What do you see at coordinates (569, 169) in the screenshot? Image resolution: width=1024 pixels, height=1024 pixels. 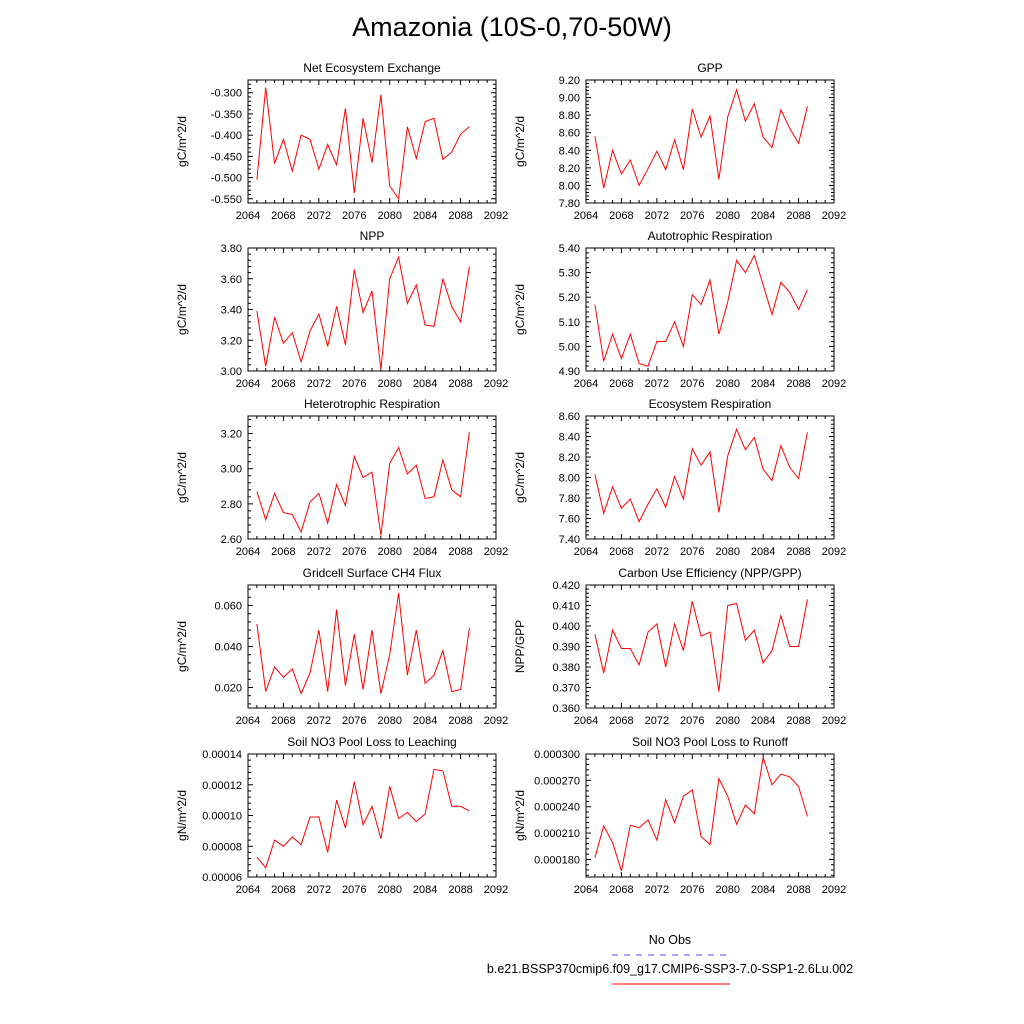 I see `y-tick-label: 8.20` at bounding box center [569, 169].